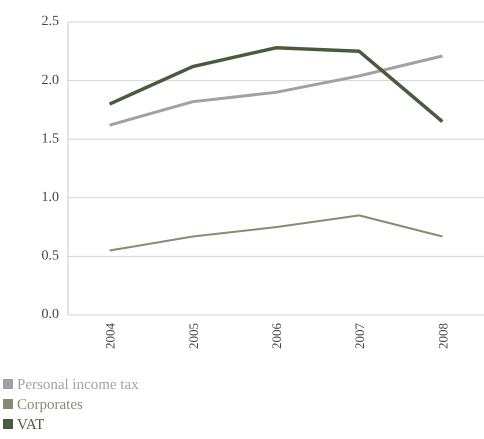 The height and width of the screenshot is (439, 484). I want to click on x-tick-label: 2006, so click(276, 335).